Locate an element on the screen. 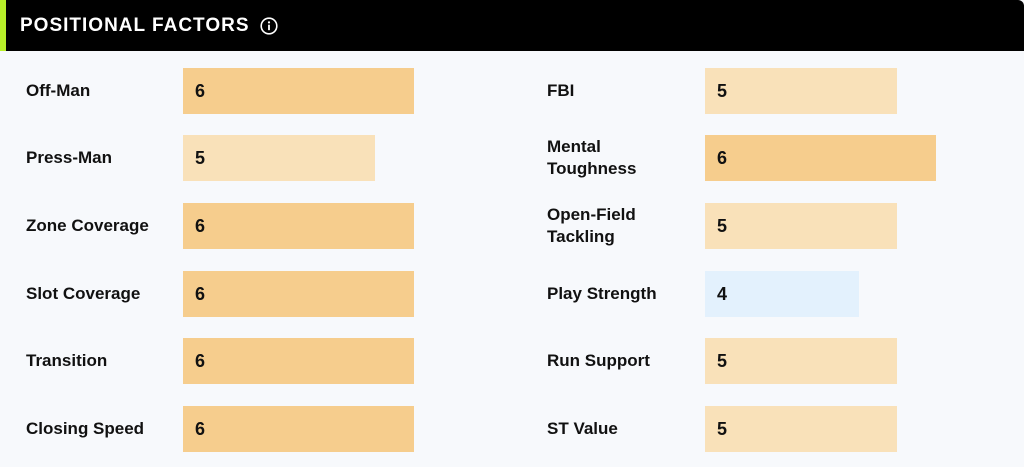  factor-label: ST Value is located at coordinates (582, 428).